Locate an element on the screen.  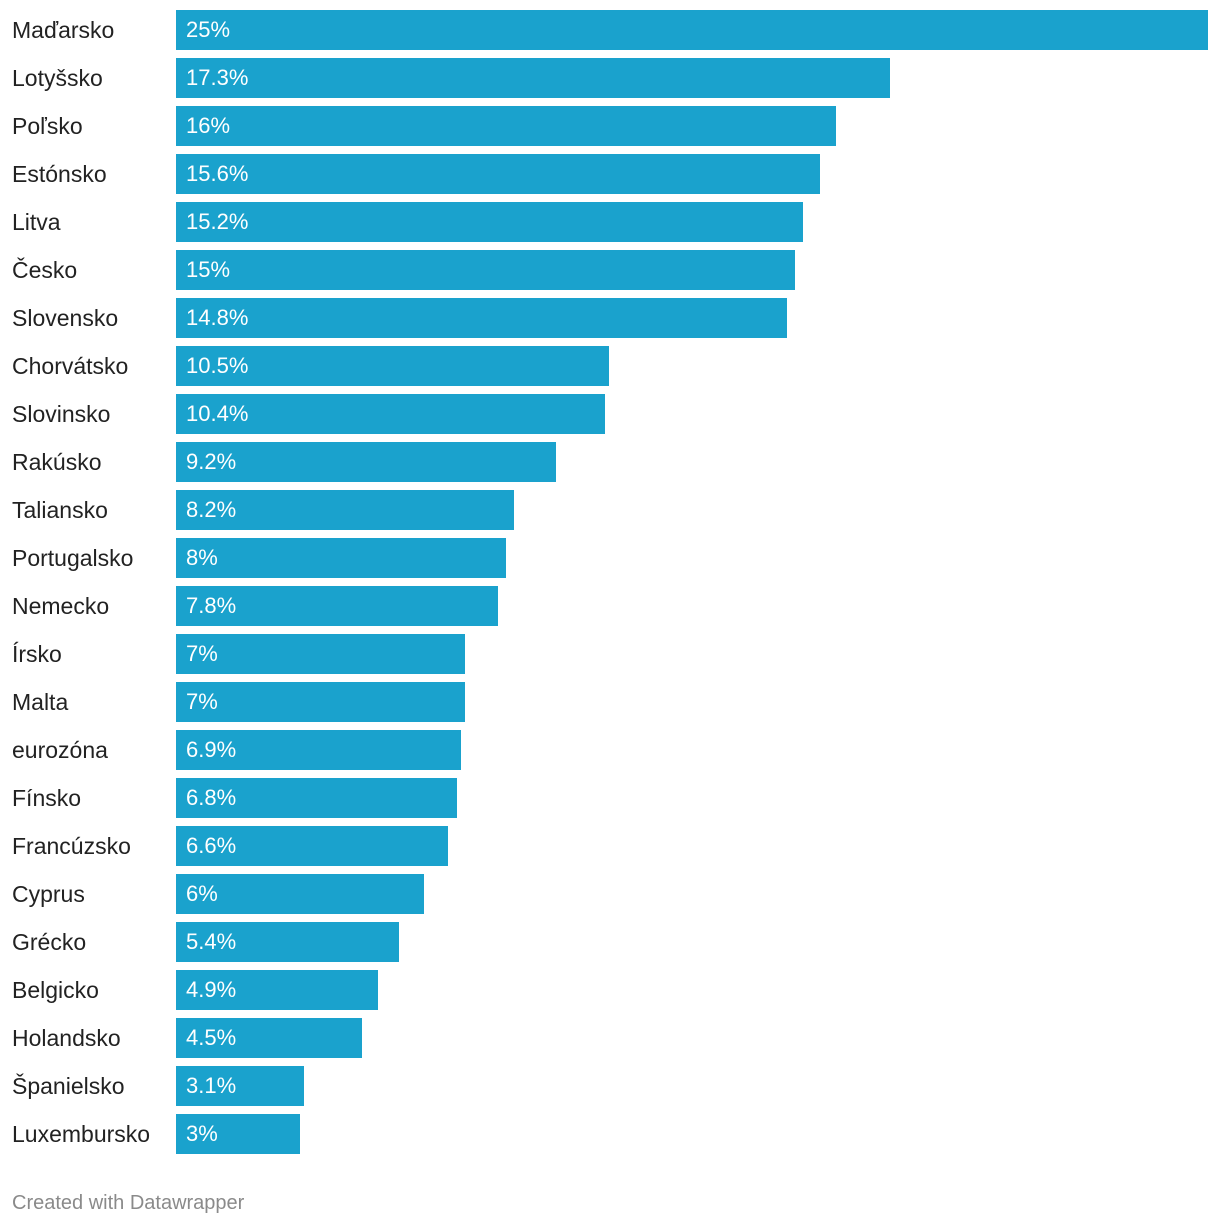
bar-row: Lotyšsko 17.3% is located at coordinates (610, 78).